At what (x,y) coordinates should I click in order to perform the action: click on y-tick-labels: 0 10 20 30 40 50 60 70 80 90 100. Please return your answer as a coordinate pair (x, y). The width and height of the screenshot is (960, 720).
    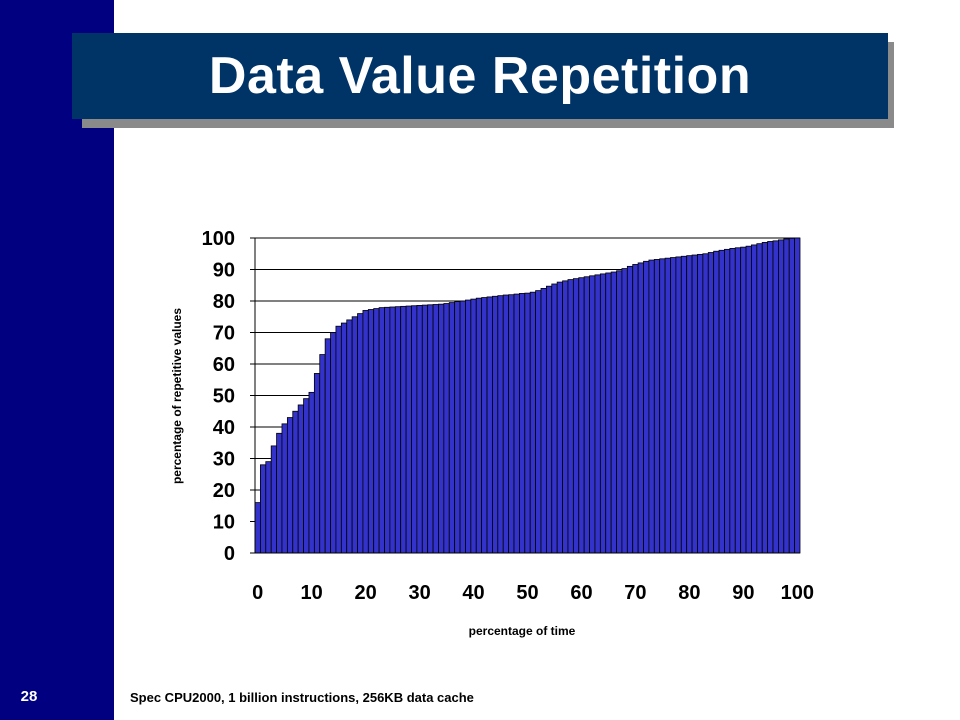
    Looking at the image, I should click on (218, 396).